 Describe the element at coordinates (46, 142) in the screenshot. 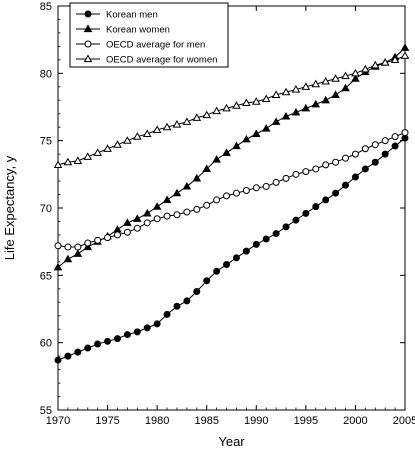

I see `y-tick-label: 75` at that location.